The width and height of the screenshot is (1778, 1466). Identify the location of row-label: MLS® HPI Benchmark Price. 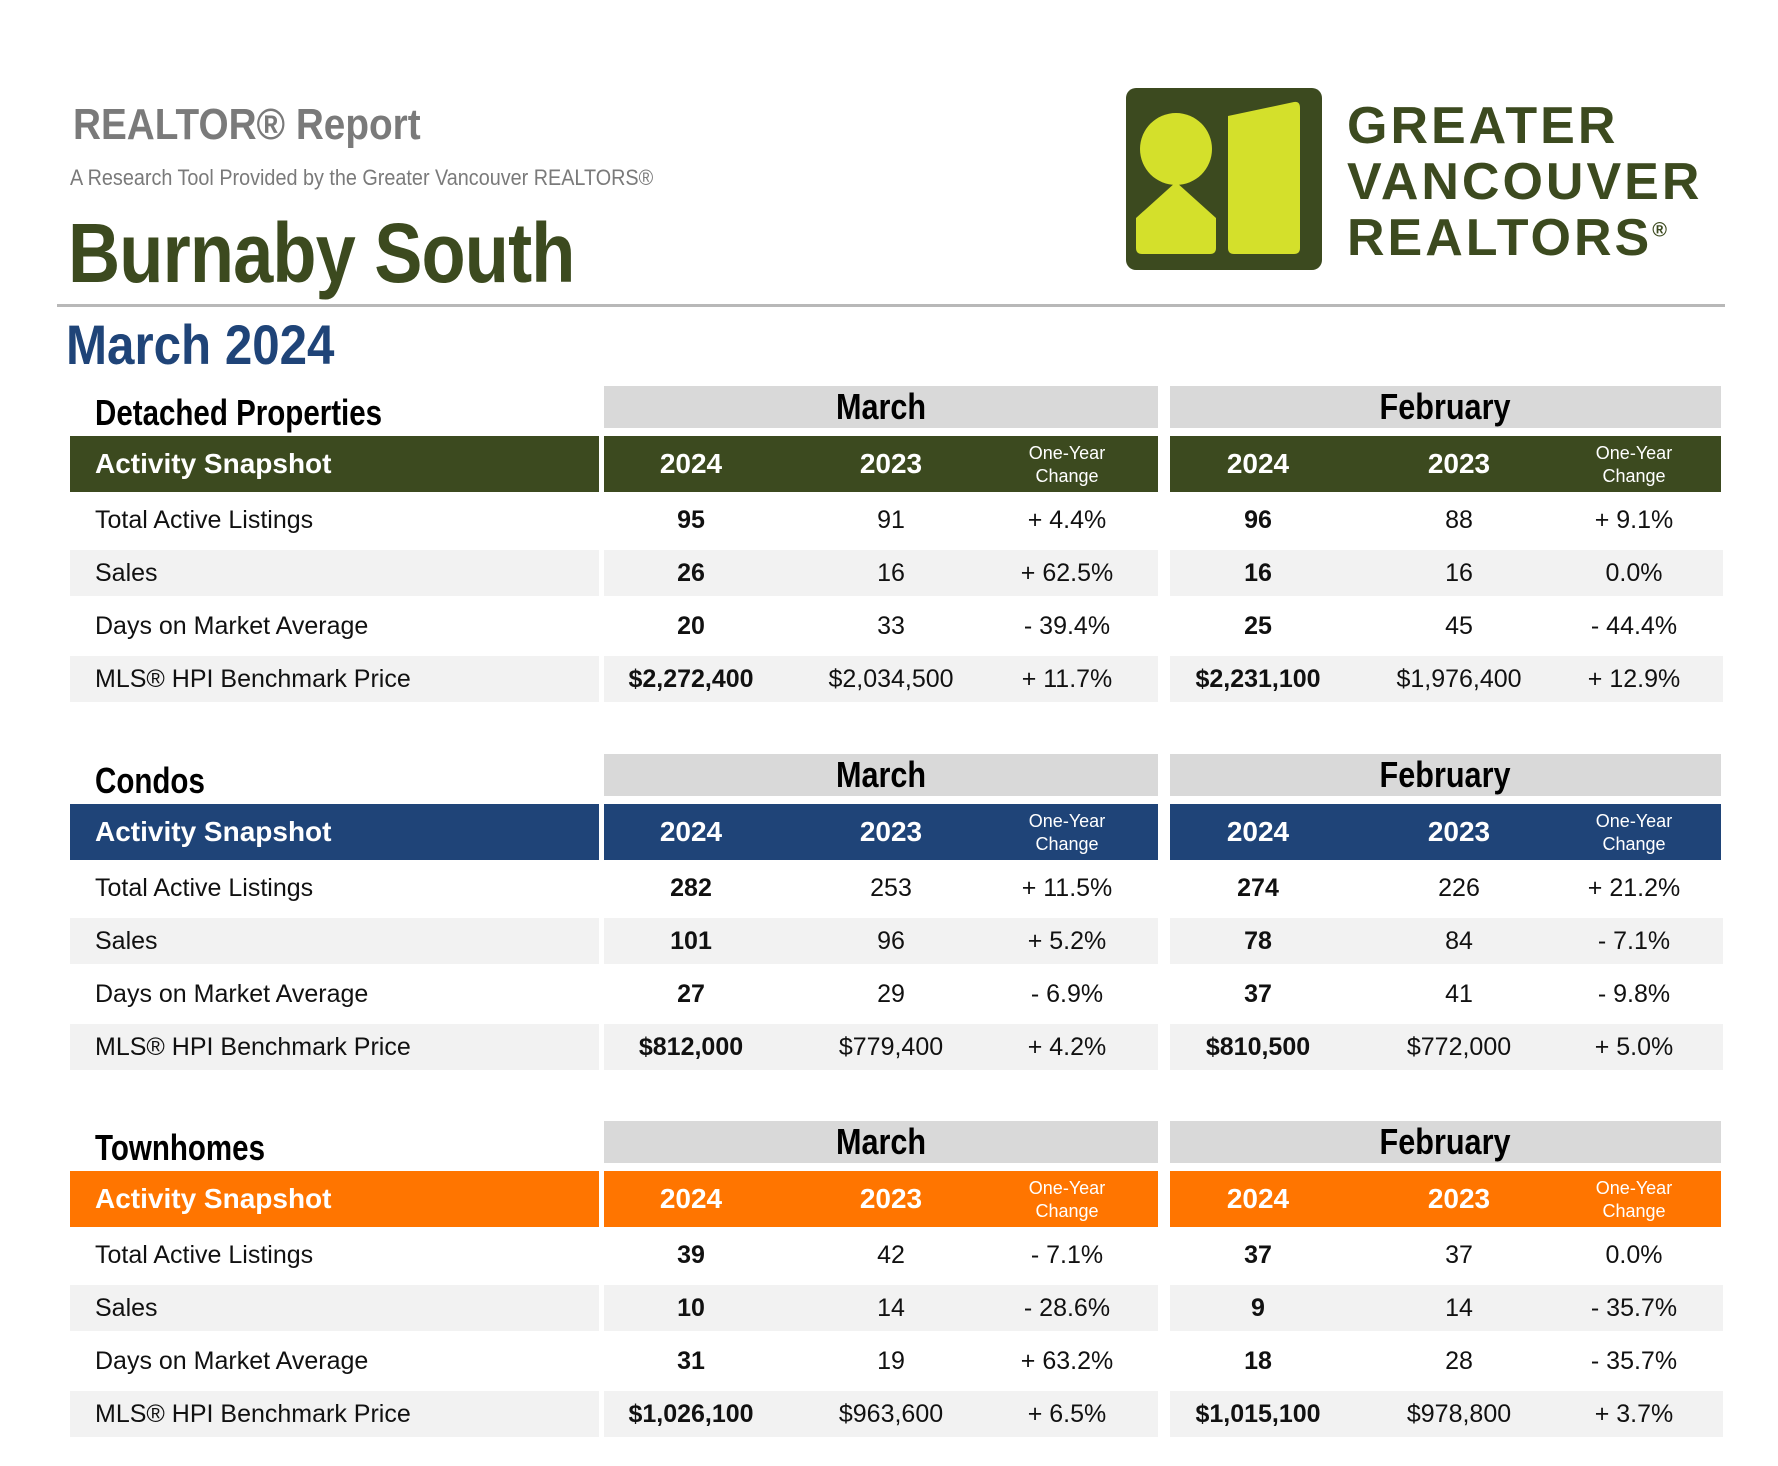
(253, 1047).